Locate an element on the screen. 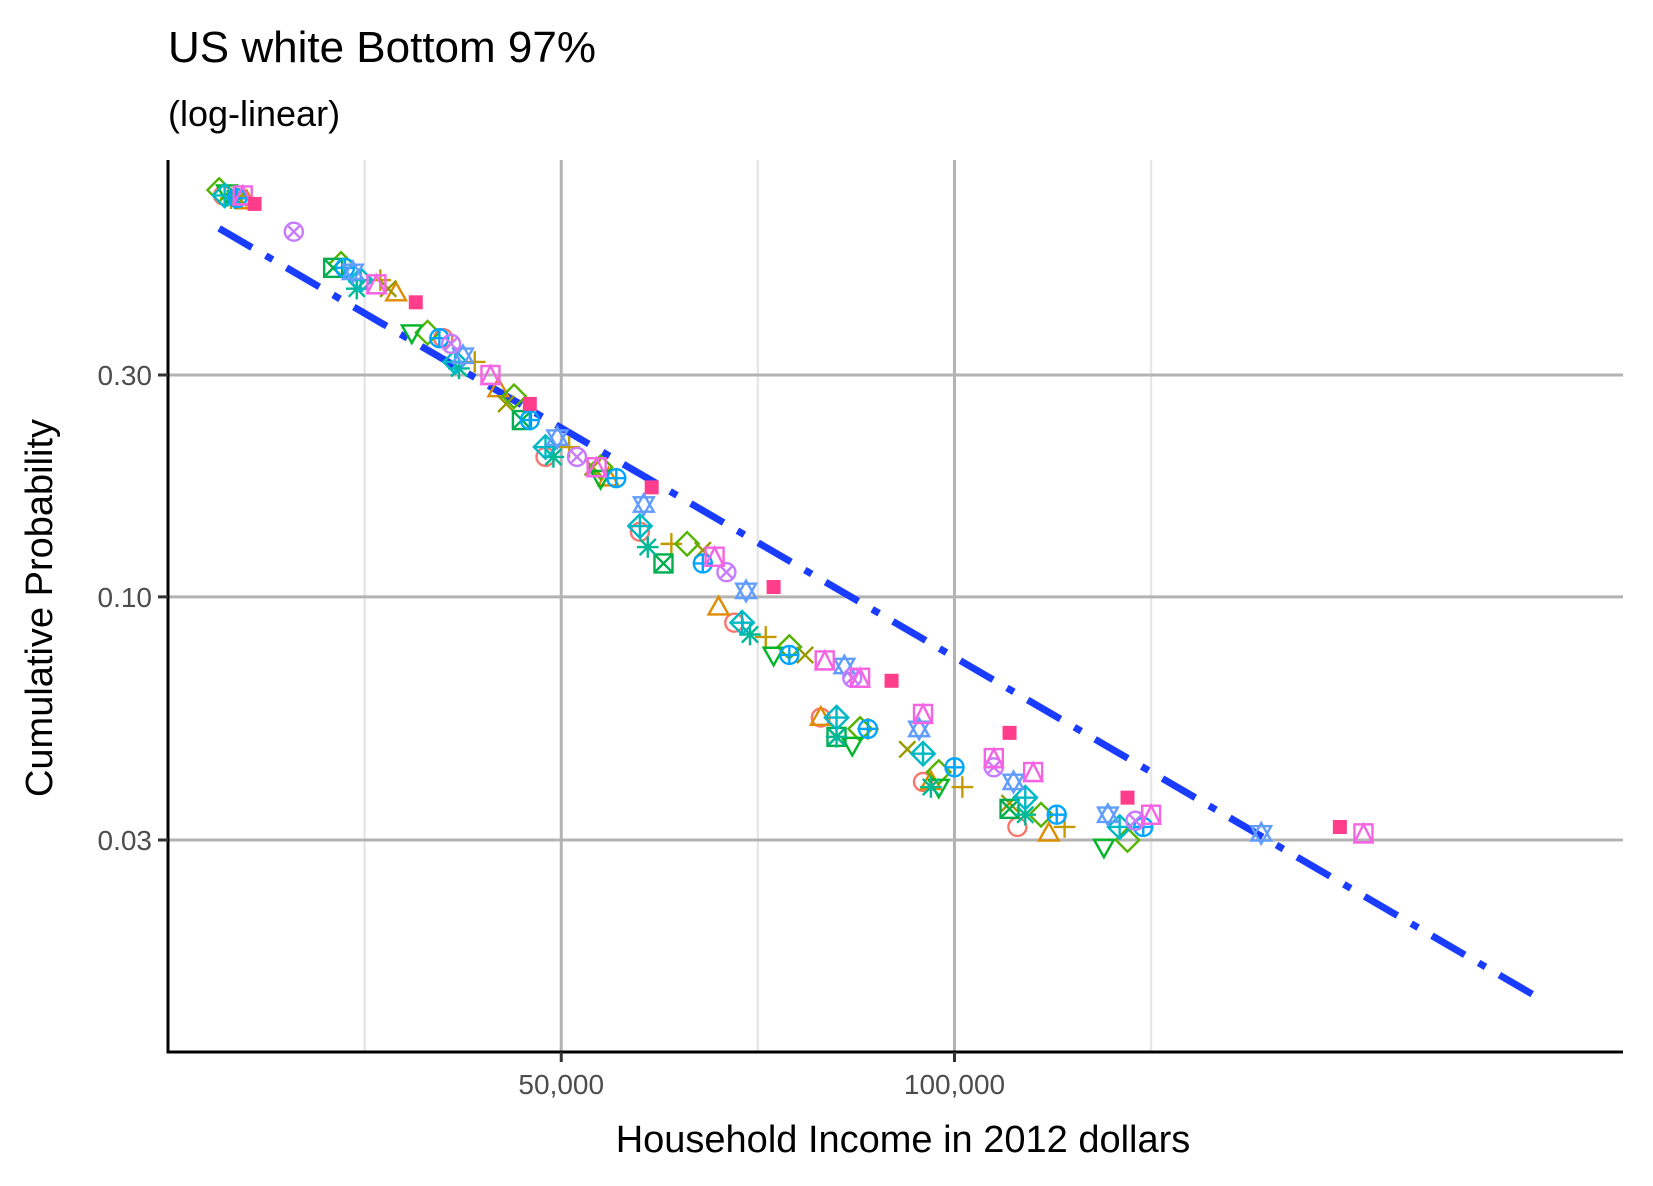  x-tick-label: 100,000 is located at coordinates (954, 1084).